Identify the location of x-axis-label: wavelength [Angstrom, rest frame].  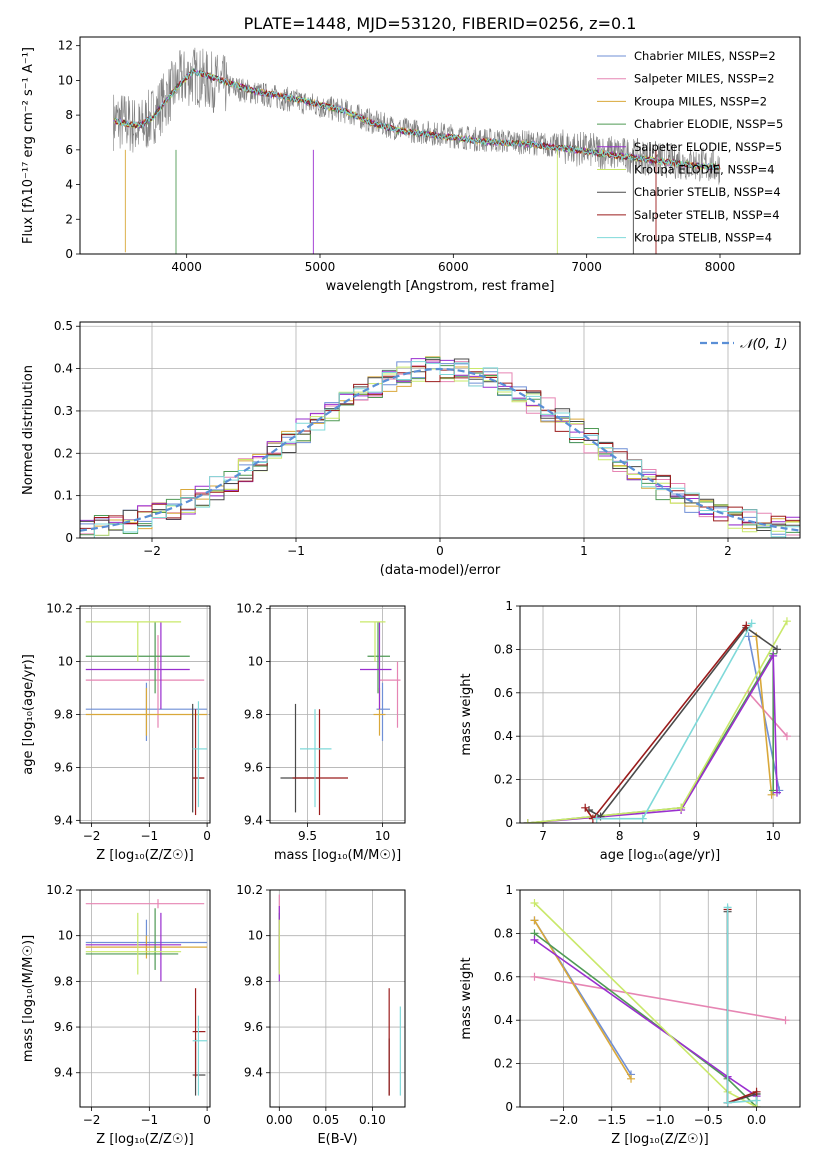
(440, 286).